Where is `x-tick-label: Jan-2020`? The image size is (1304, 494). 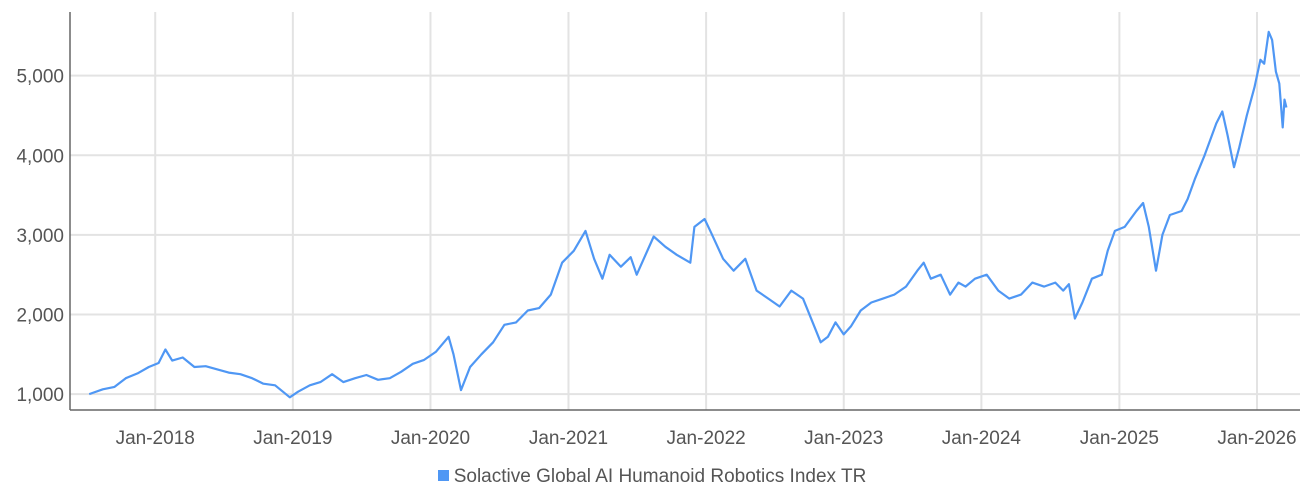
x-tick-label: Jan-2020 is located at coordinates (430, 438).